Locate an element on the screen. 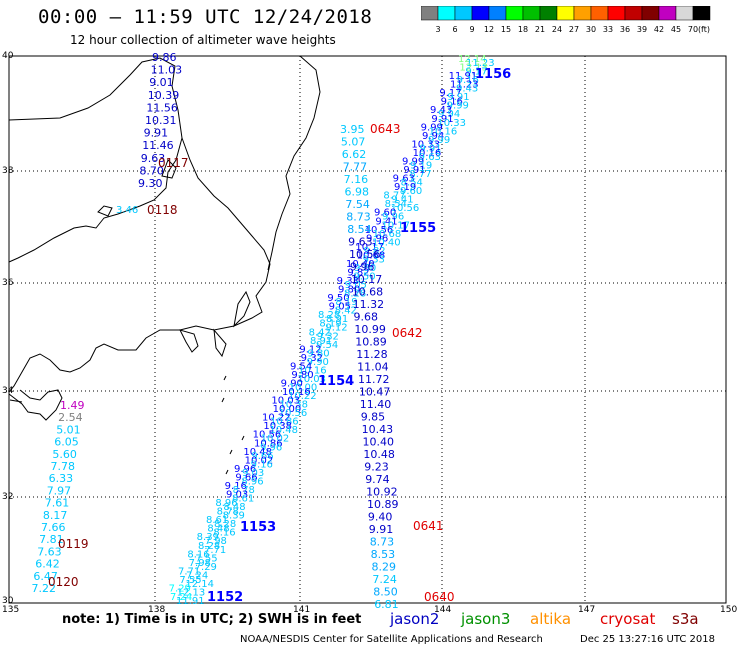 The image size is (740, 650). column-value: 9.30 is located at coordinates (150, 183).